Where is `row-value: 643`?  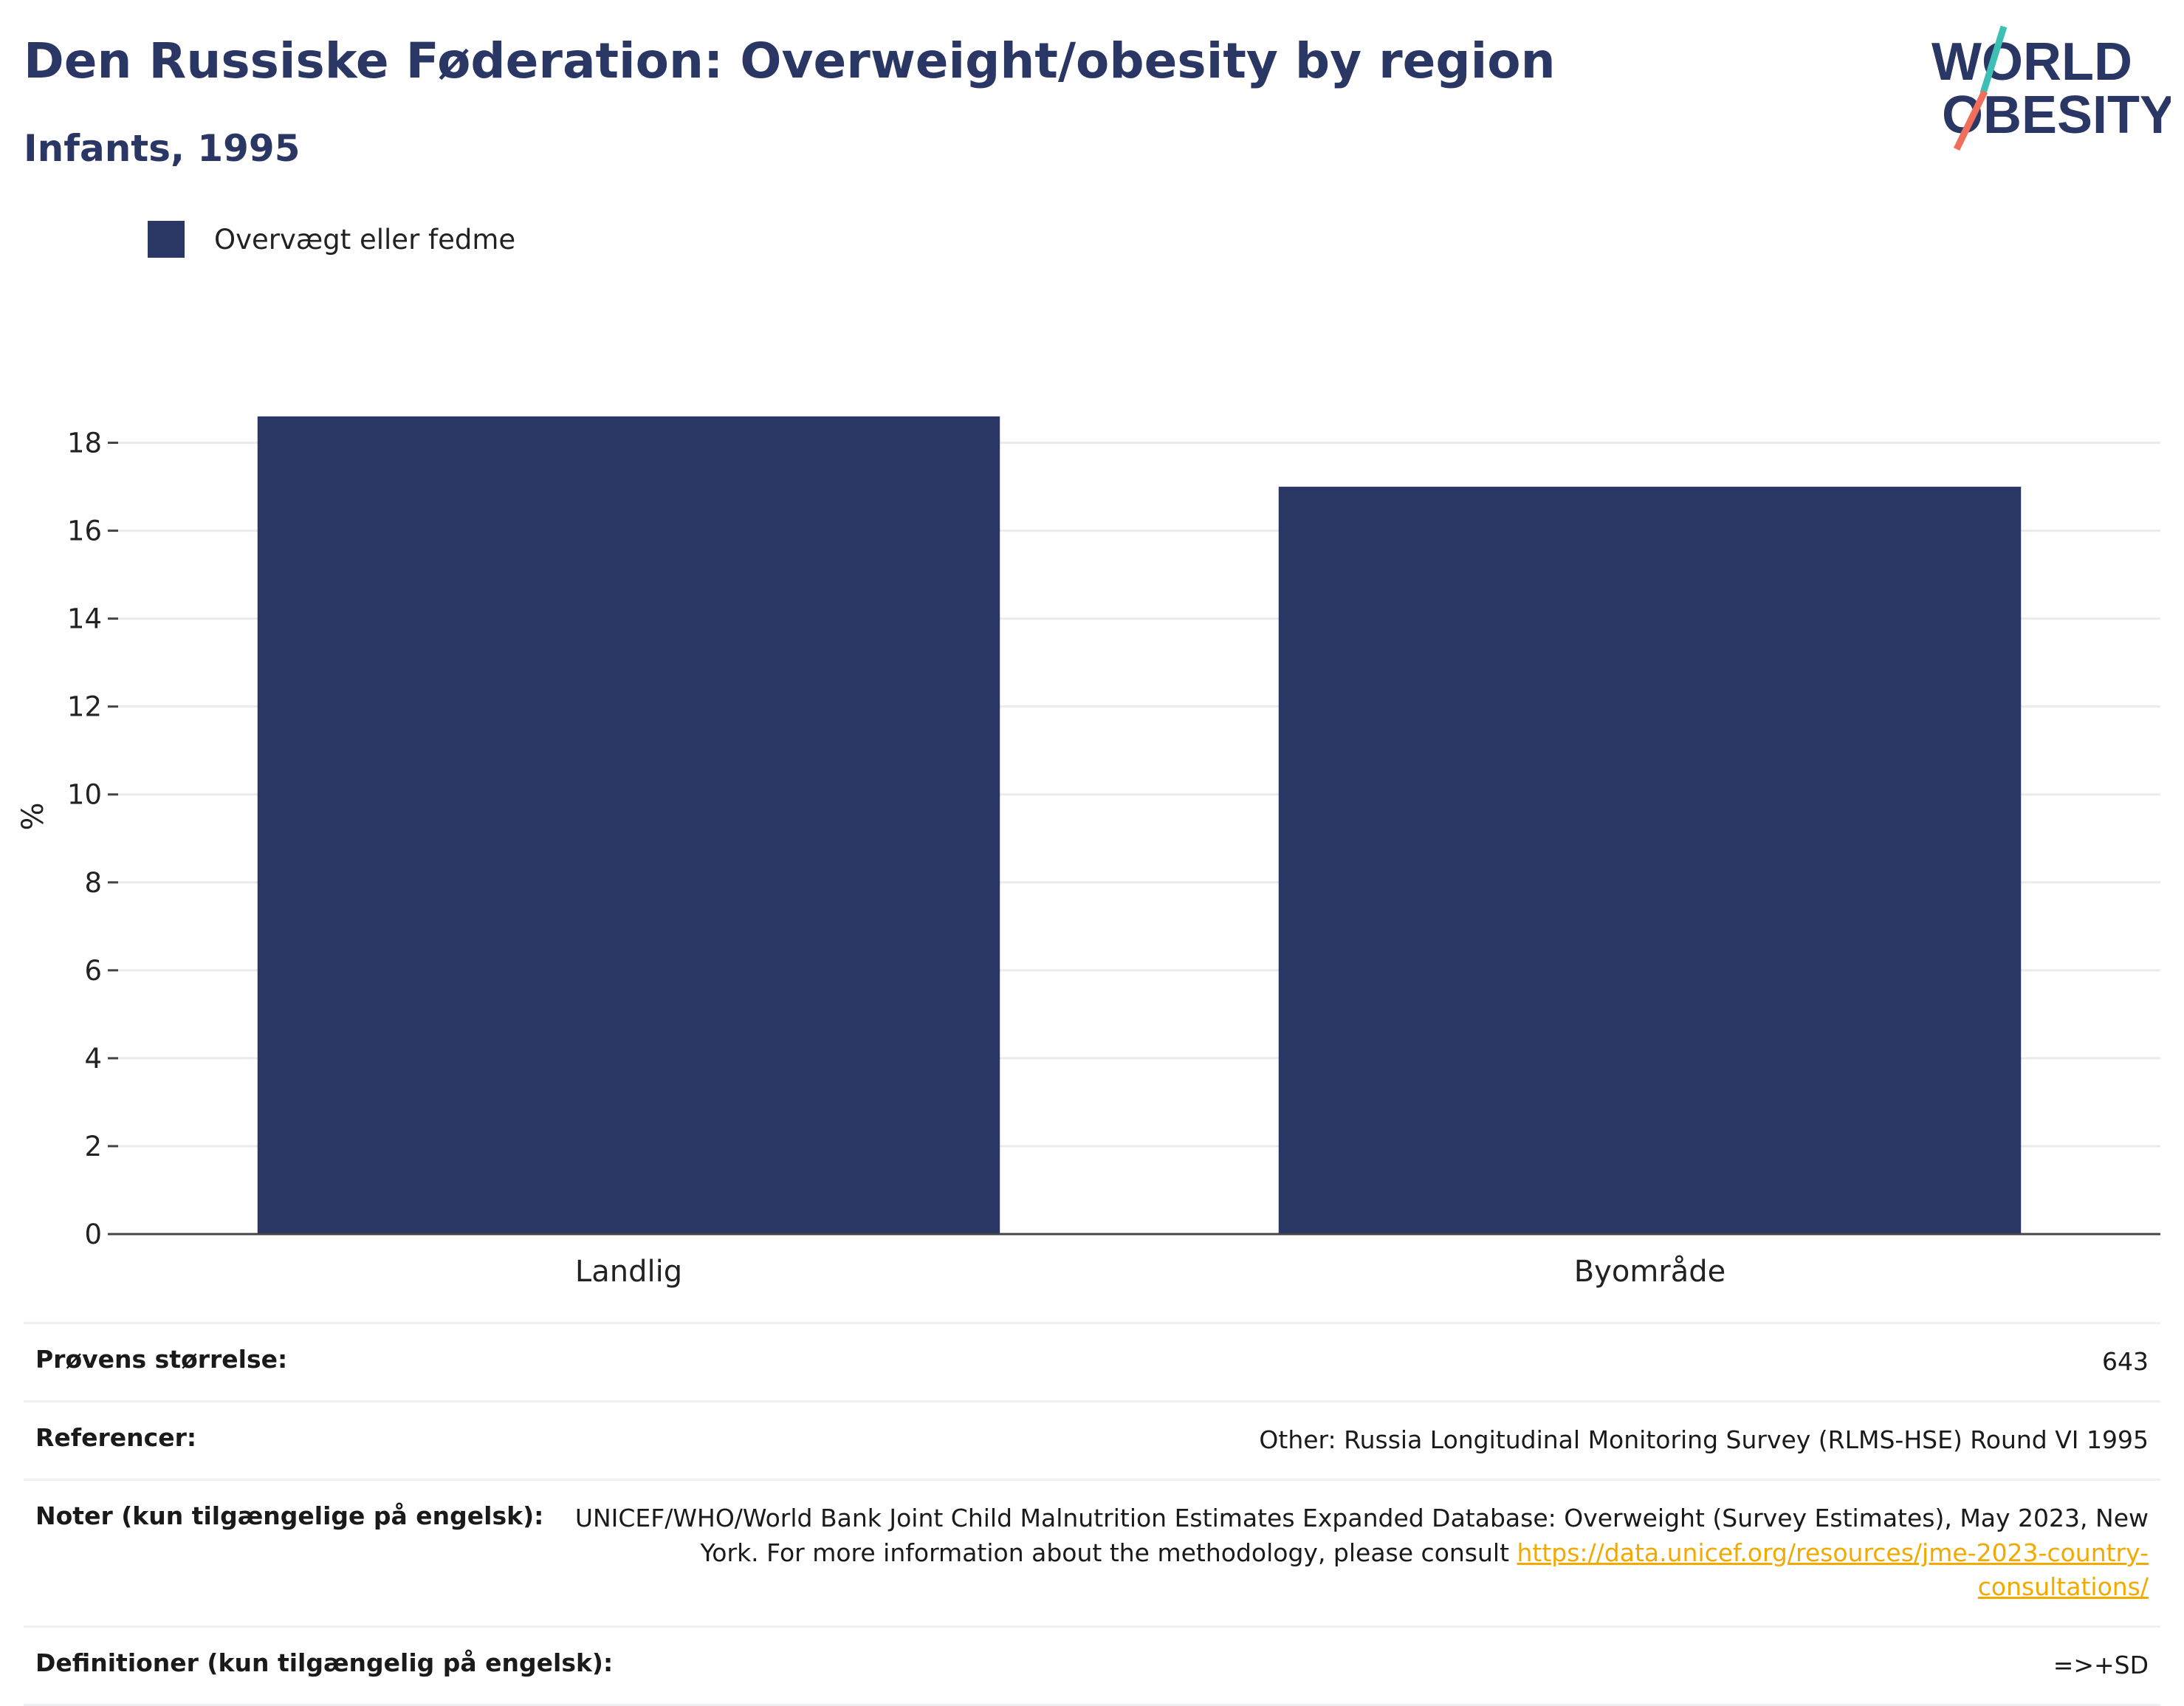
row-value: 643 is located at coordinates (2126, 1361).